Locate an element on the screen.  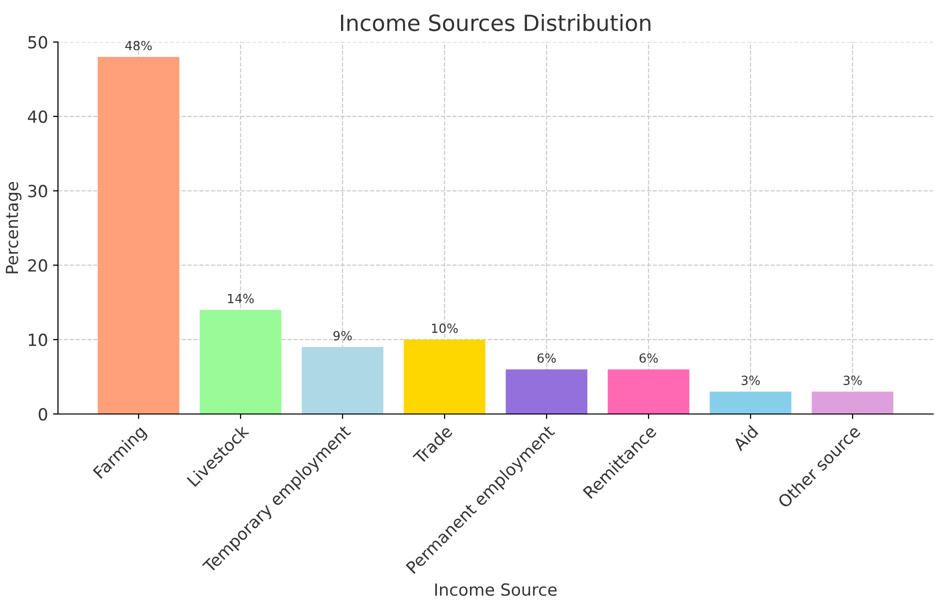
x-tick-label: Aid is located at coordinates (745, 438).